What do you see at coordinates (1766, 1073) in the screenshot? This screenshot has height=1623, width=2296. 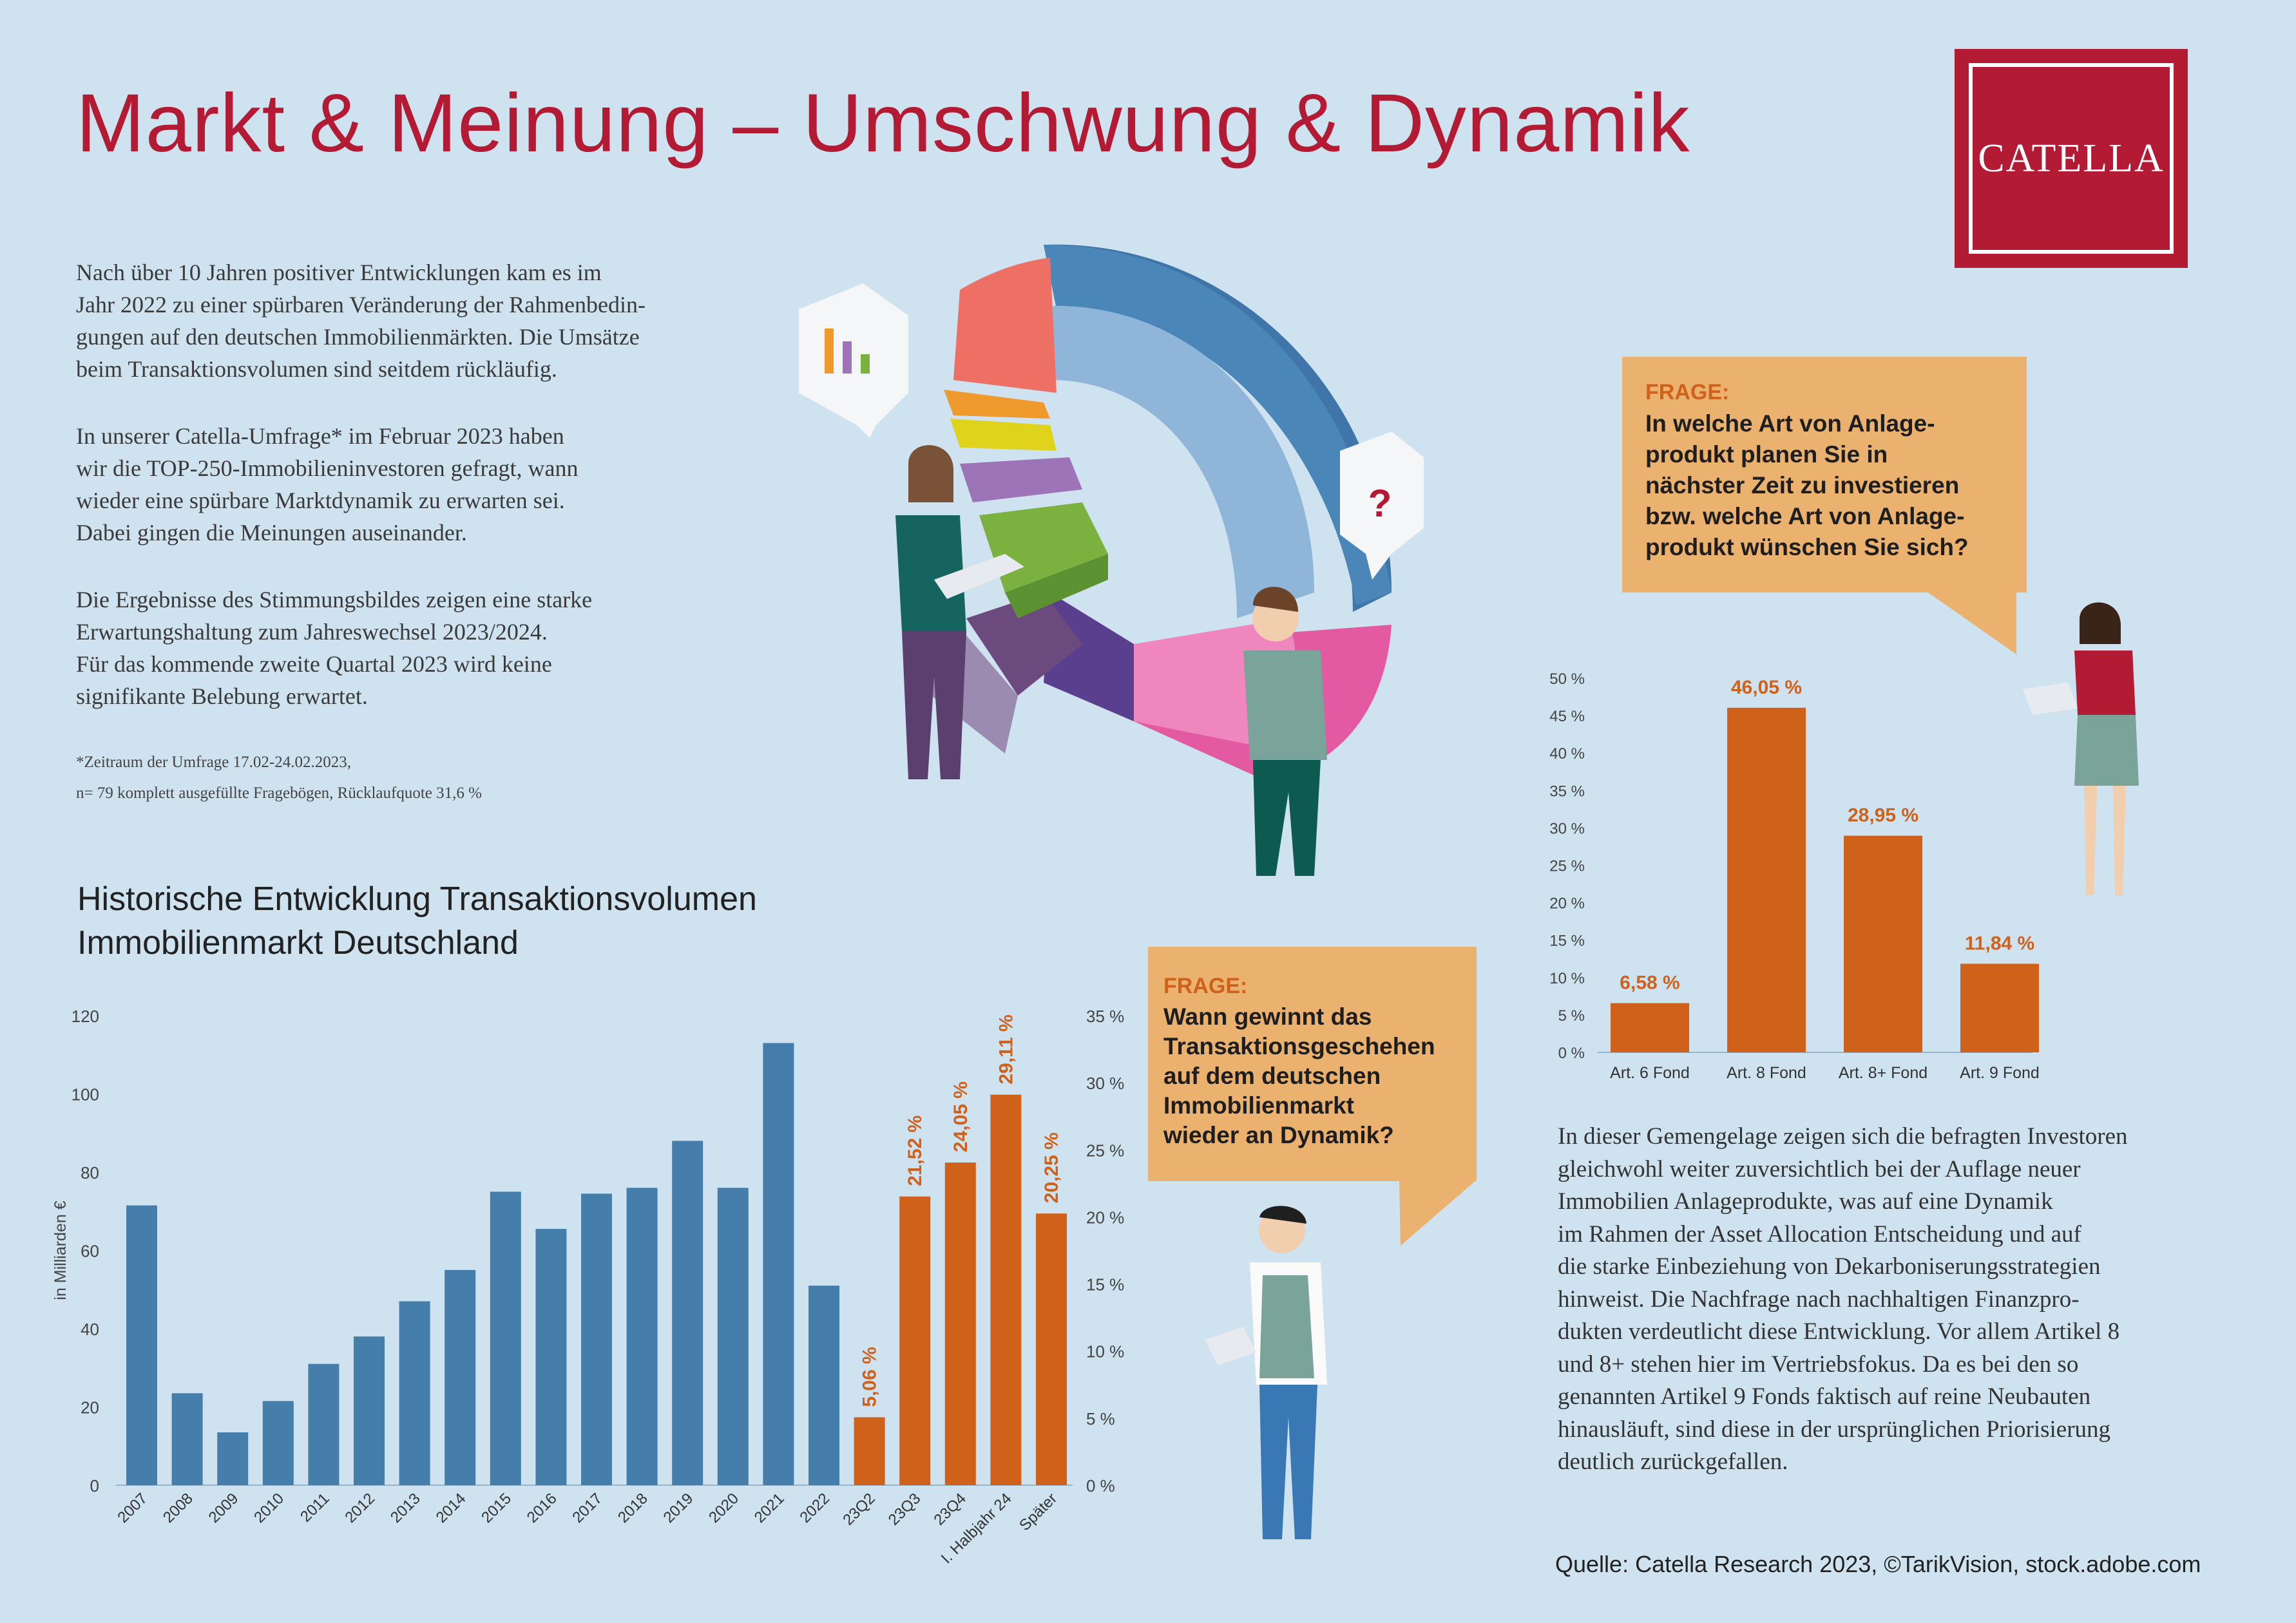 I see `x-tick-label: Art. 8 Fond` at bounding box center [1766, 1073].